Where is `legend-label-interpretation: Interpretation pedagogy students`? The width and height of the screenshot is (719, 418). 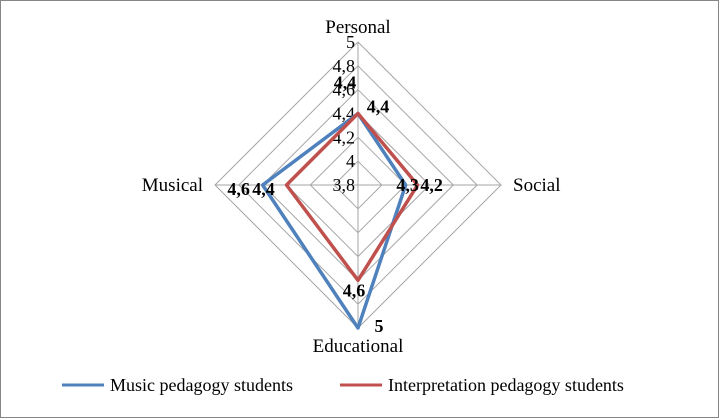 legend-label-interpretation: Interpretation pedagogy students is located at coordinates (506, 385).